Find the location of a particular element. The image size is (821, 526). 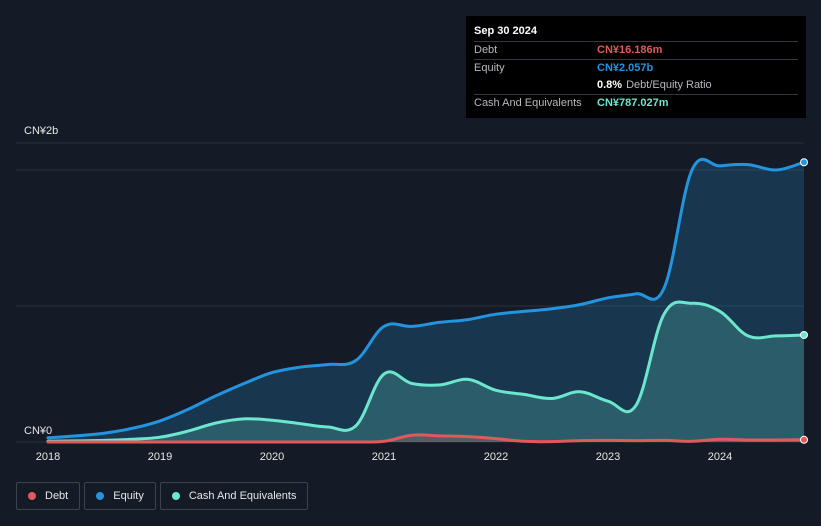

y-tick-label-max: CN¥2b is located at coordinates (41, 131).